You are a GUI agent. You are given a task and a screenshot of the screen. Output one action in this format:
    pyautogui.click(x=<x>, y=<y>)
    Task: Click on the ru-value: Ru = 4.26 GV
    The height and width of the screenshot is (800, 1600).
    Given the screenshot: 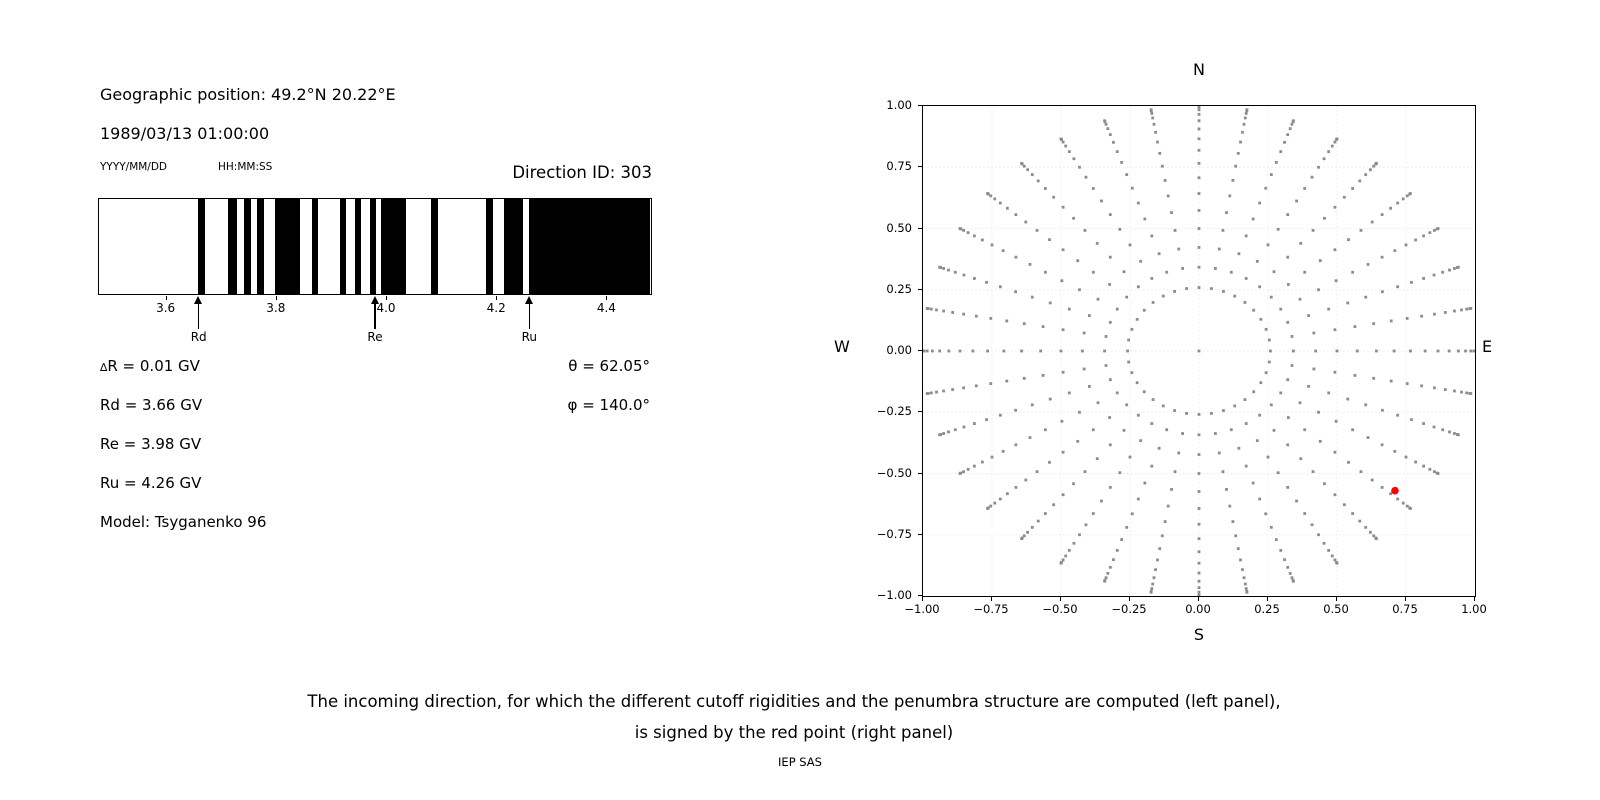 What is the action you would take?
    pyautogui.click(x=151, y=483)
    